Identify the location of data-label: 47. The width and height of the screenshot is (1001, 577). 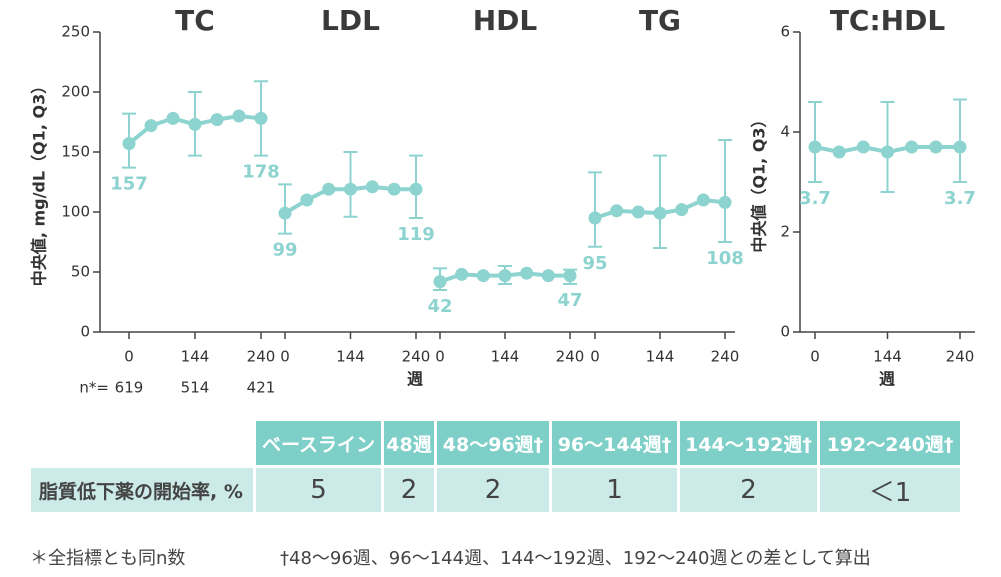
(569, 300).